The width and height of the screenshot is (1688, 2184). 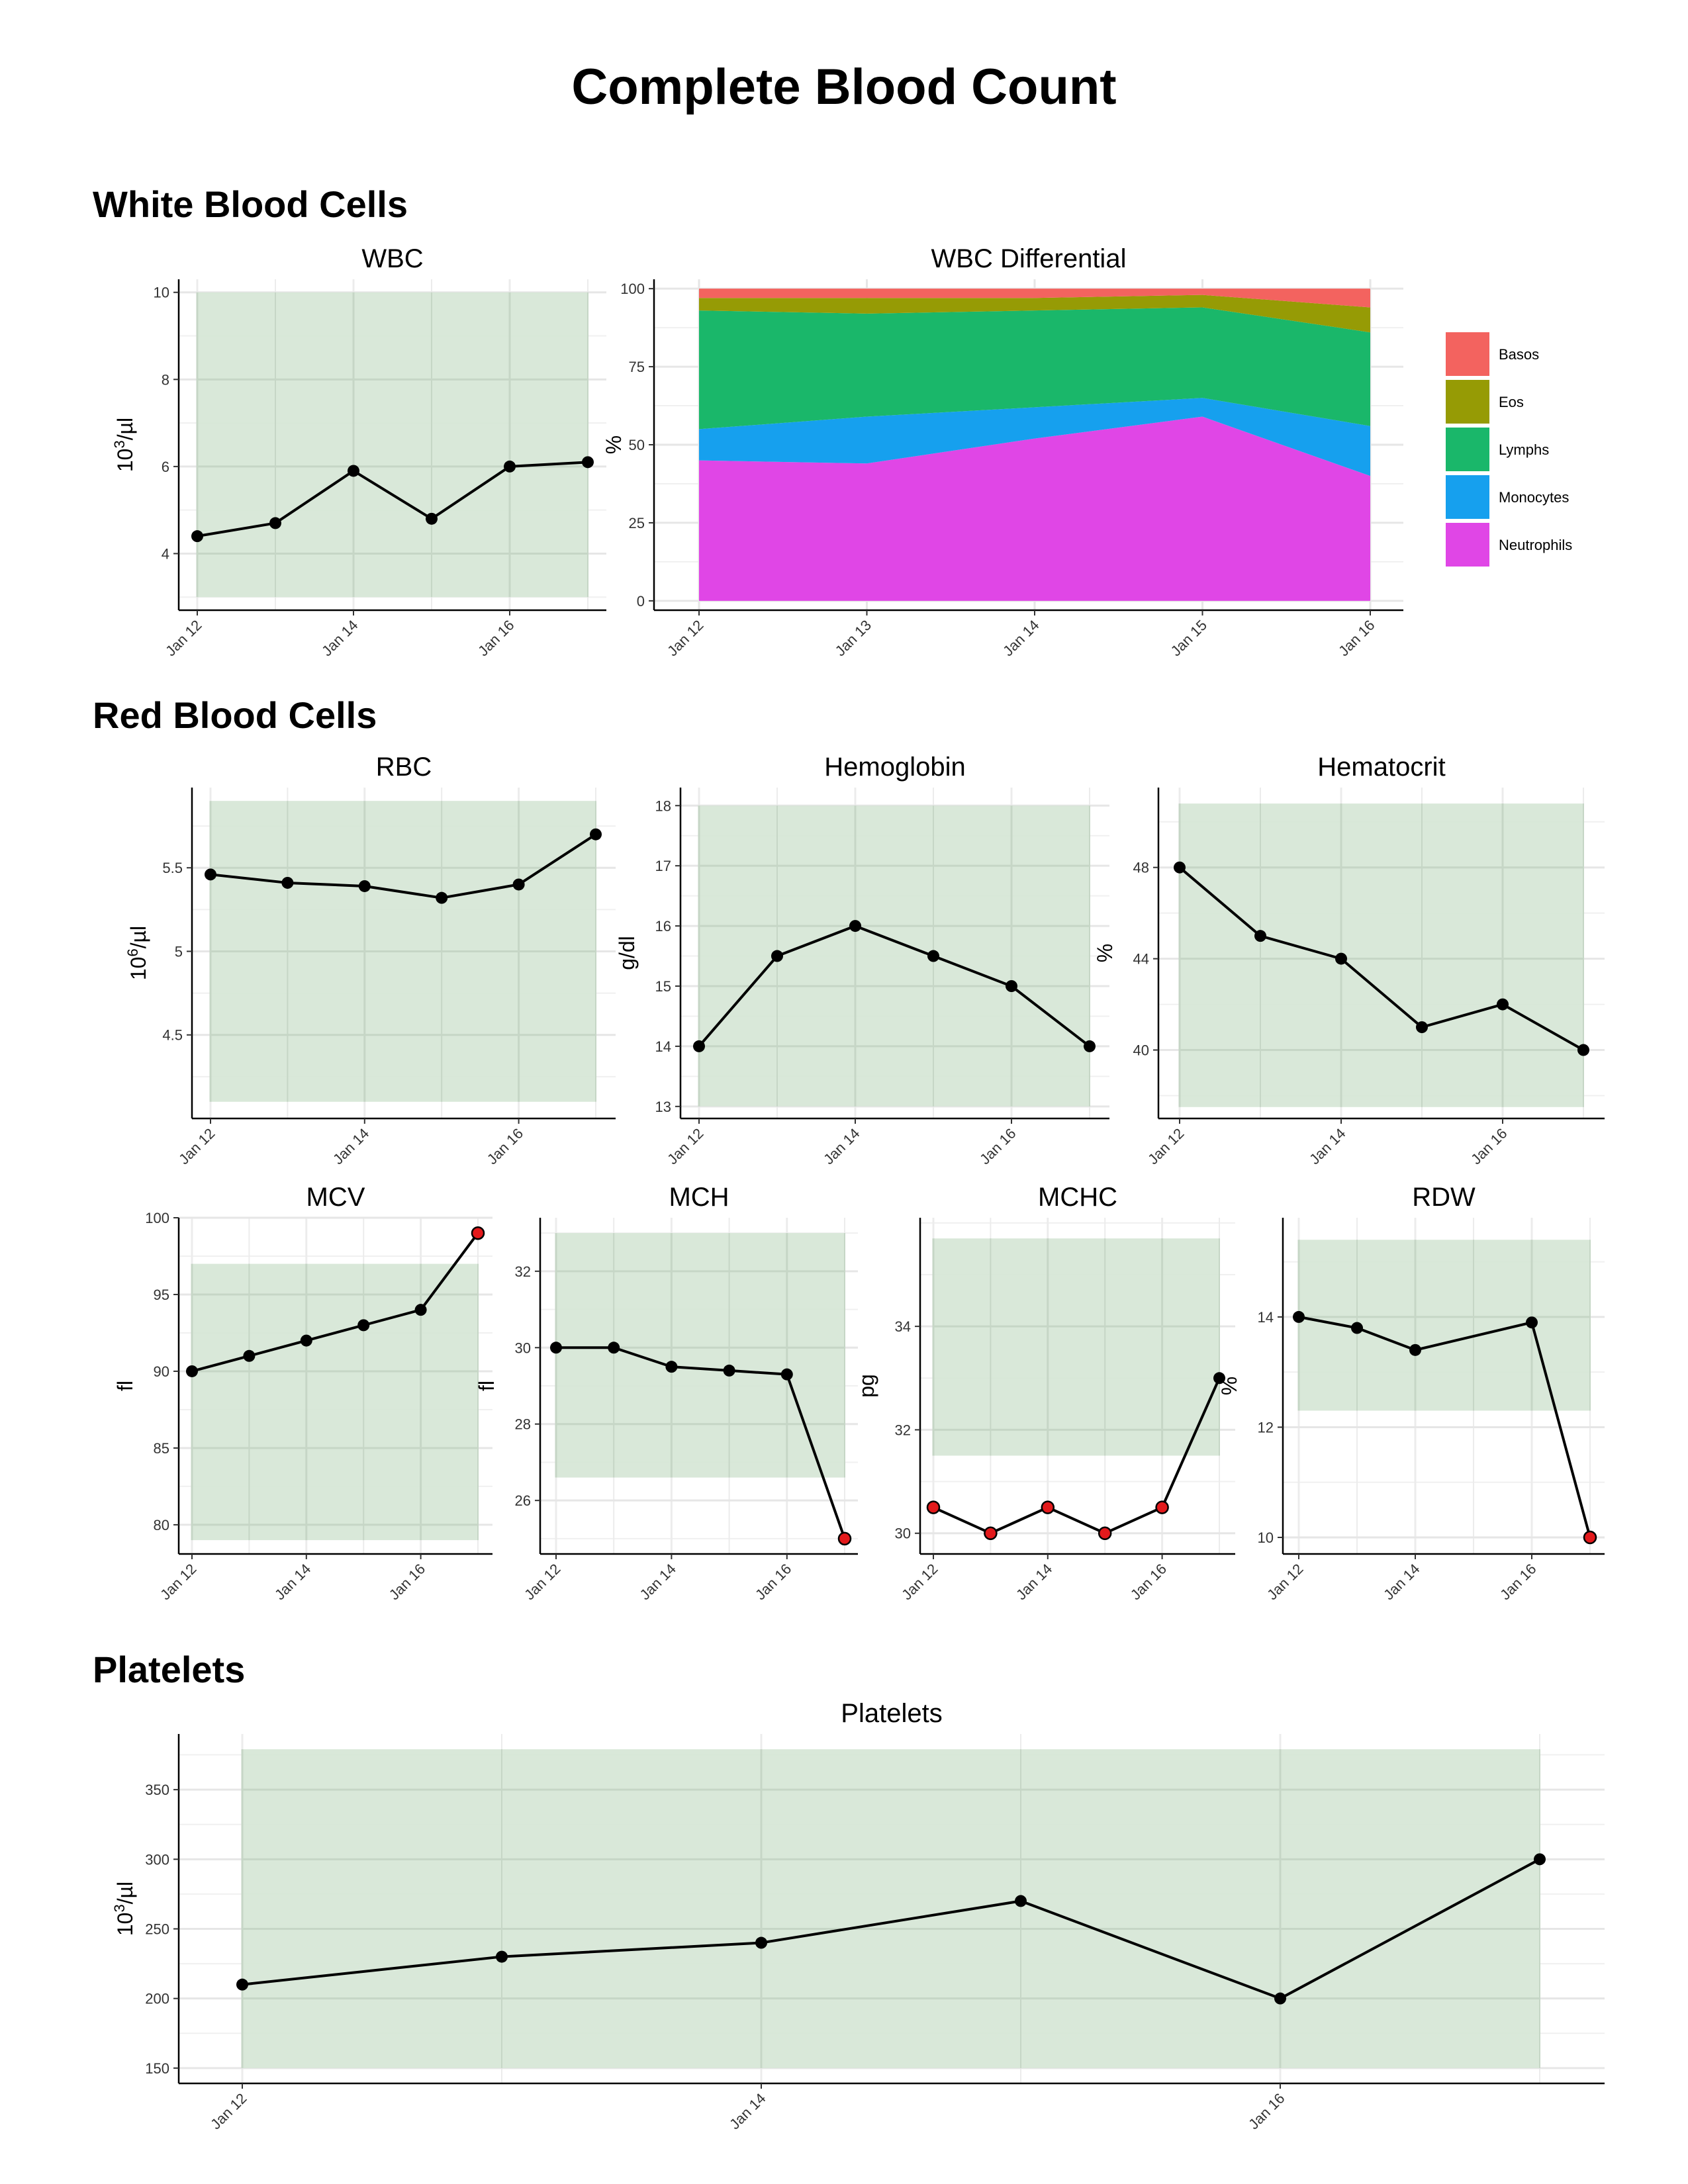 I want to click on chart-wbc: 4 6 8 10 Jan 12 Jan 14 Jan 16 WBC 103/µl, so click(x=358, y=451).